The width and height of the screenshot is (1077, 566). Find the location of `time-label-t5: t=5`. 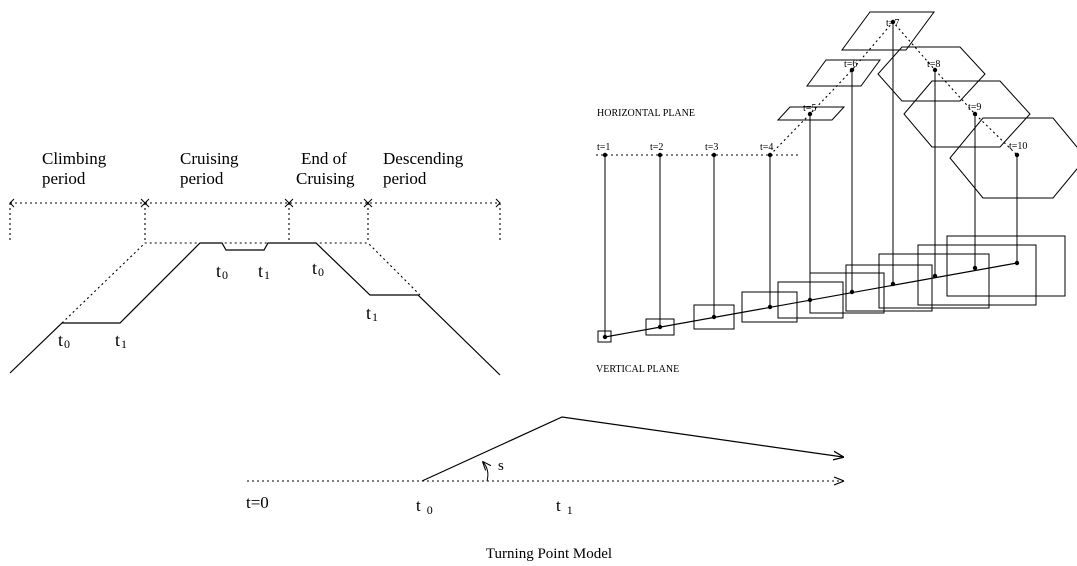

time-label-t5: t=5 is located at coordinates (809, 108).